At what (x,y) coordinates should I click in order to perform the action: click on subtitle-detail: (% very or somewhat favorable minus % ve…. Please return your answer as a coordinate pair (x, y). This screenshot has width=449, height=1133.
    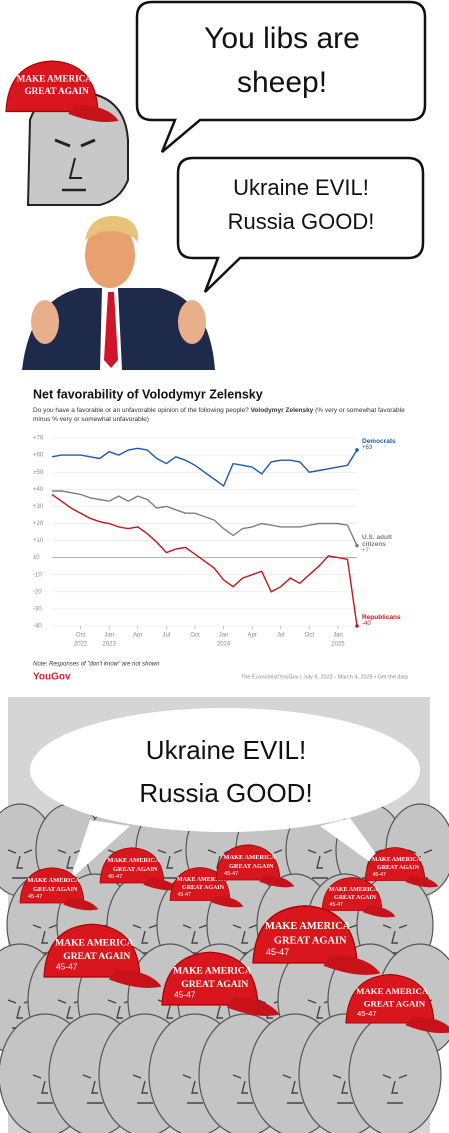
    Looking at the image, I should click on (219, 415).